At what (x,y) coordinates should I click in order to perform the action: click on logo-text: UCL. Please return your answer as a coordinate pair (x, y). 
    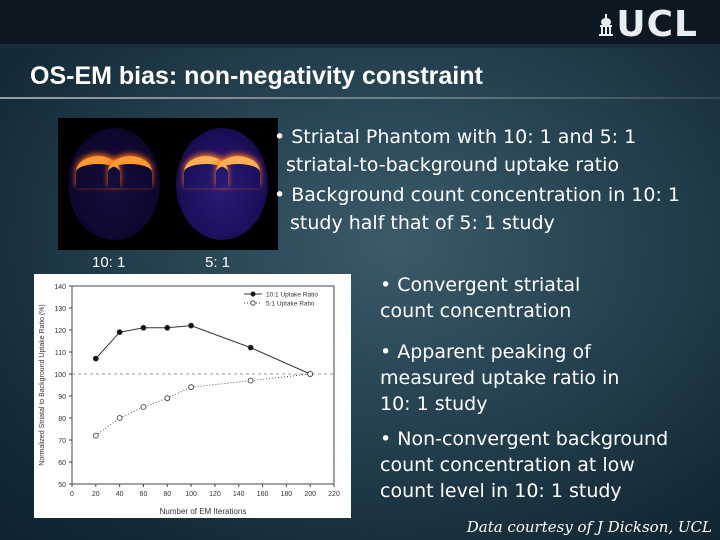
    Looking at the image, I should click on (657, 24).